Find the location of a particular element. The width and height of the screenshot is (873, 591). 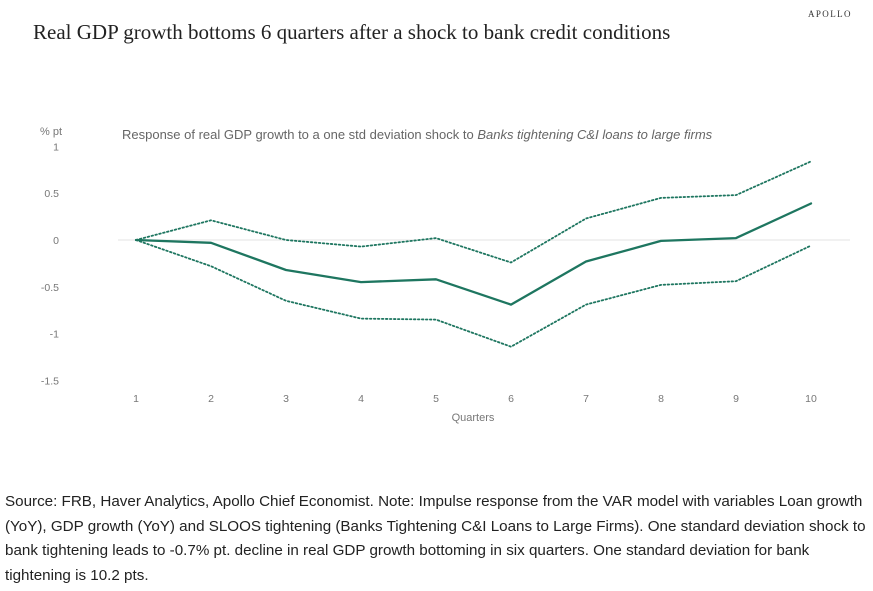

series-line-lower-band is located at coordinates (473, 293).